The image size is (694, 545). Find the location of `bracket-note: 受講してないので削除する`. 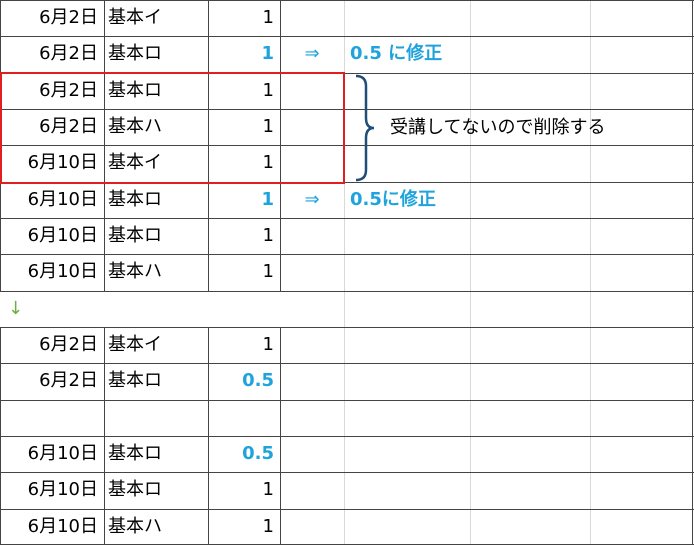

bracket-note: 受講してないので削除する is located at coordinates (497, 127).